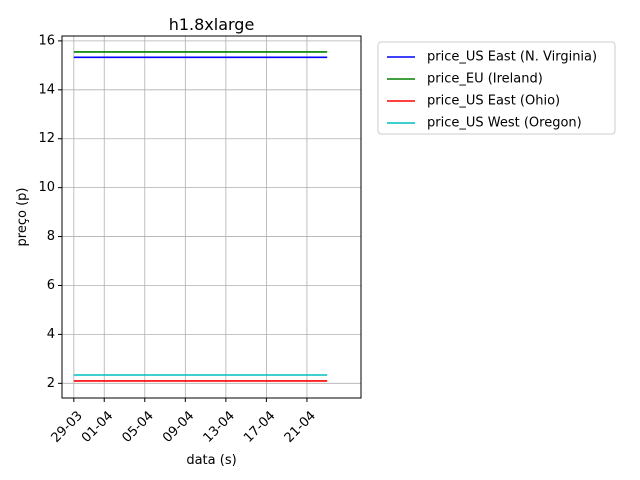 The width and height of the screenshot is (640, 480). I want to click on legend-label-1: price_US East (N. Virginia), so click(512, 57).